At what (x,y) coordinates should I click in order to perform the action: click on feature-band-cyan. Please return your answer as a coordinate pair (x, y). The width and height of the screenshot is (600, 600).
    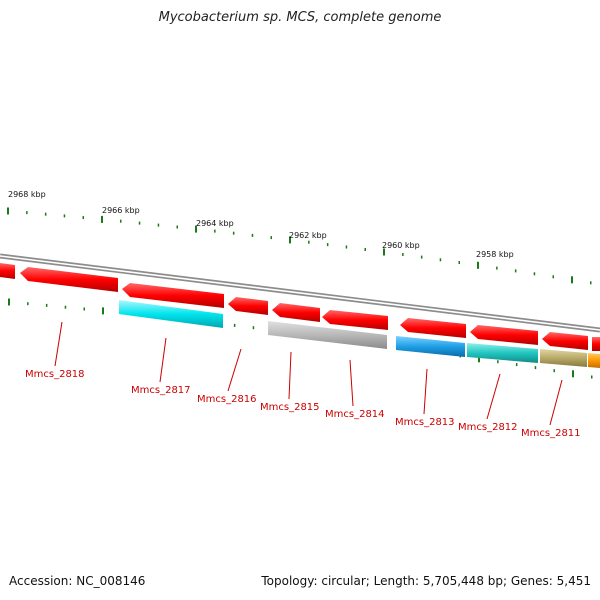
    Looking at the image, I should click on (171, 314).